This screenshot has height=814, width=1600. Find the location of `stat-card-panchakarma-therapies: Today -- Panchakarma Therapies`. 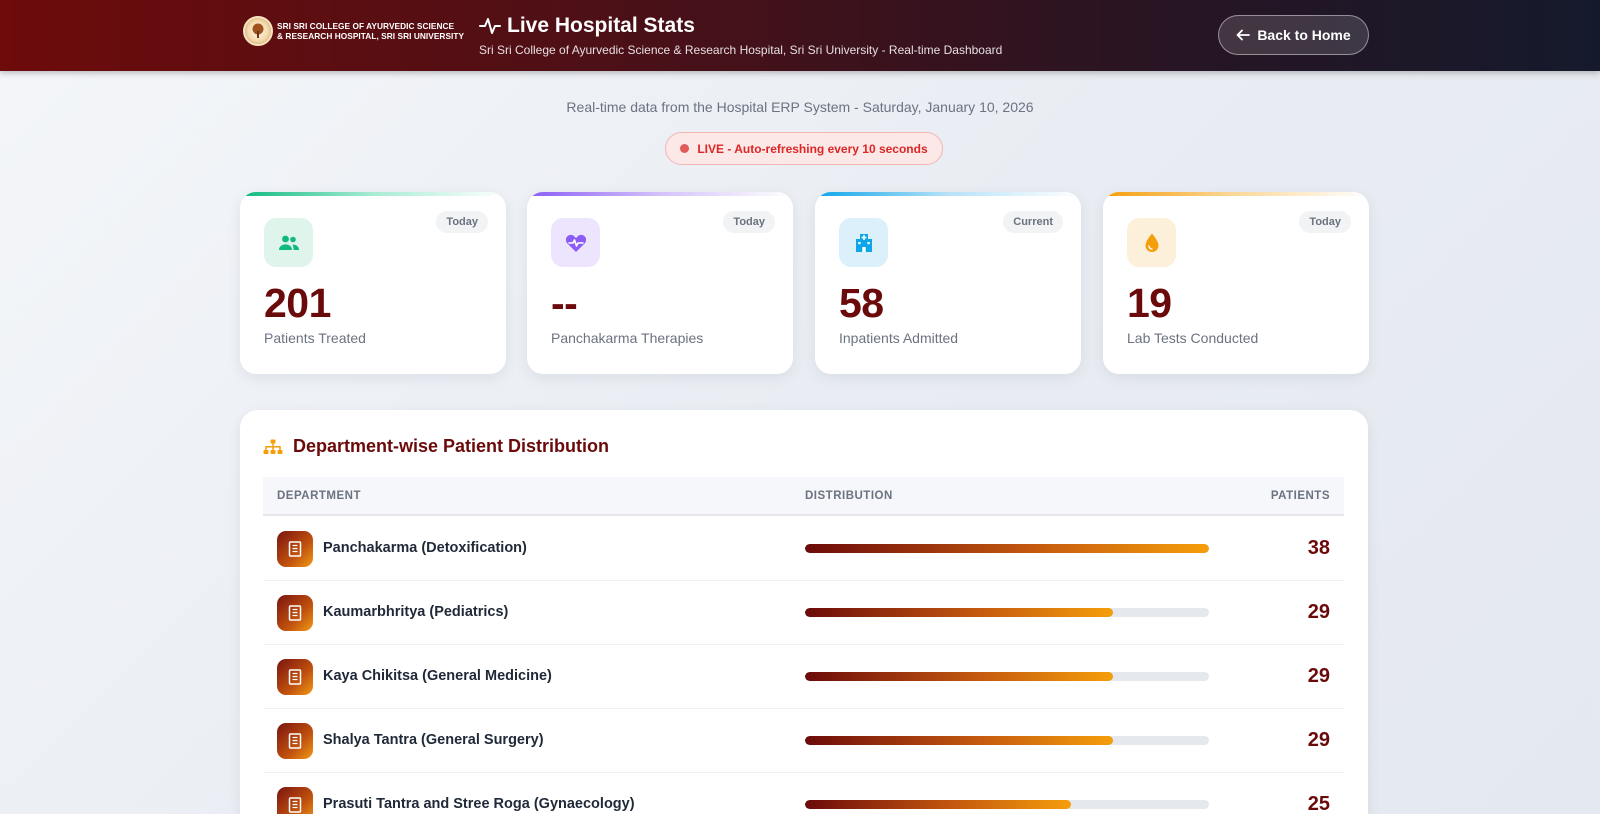

stat-card-panchakarma-therapies: Today -- Panchakarma Therapies is located at coordinates (660, 283).